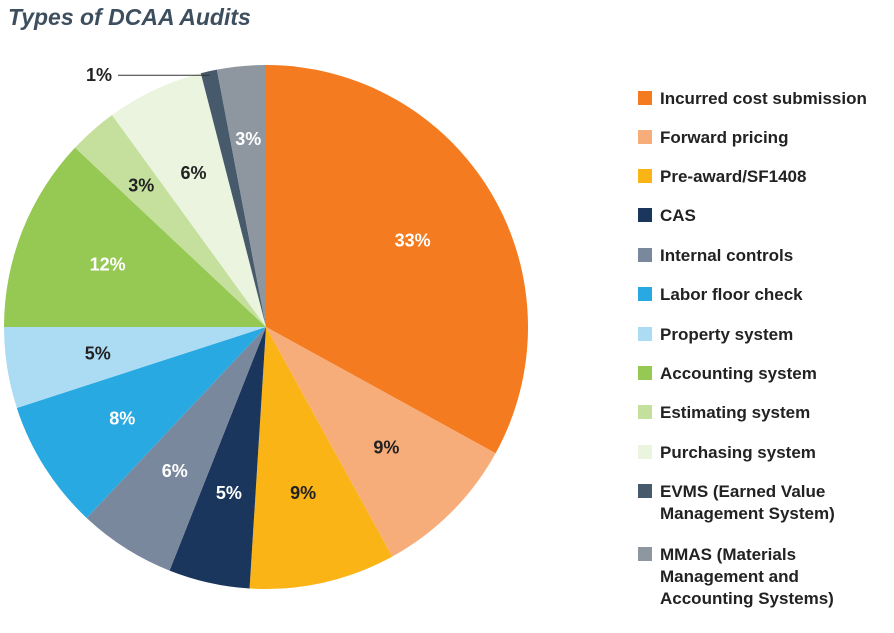 This screenshot has width=894, height=633. I want to click on legend-label: Property system, so click(727, 334).